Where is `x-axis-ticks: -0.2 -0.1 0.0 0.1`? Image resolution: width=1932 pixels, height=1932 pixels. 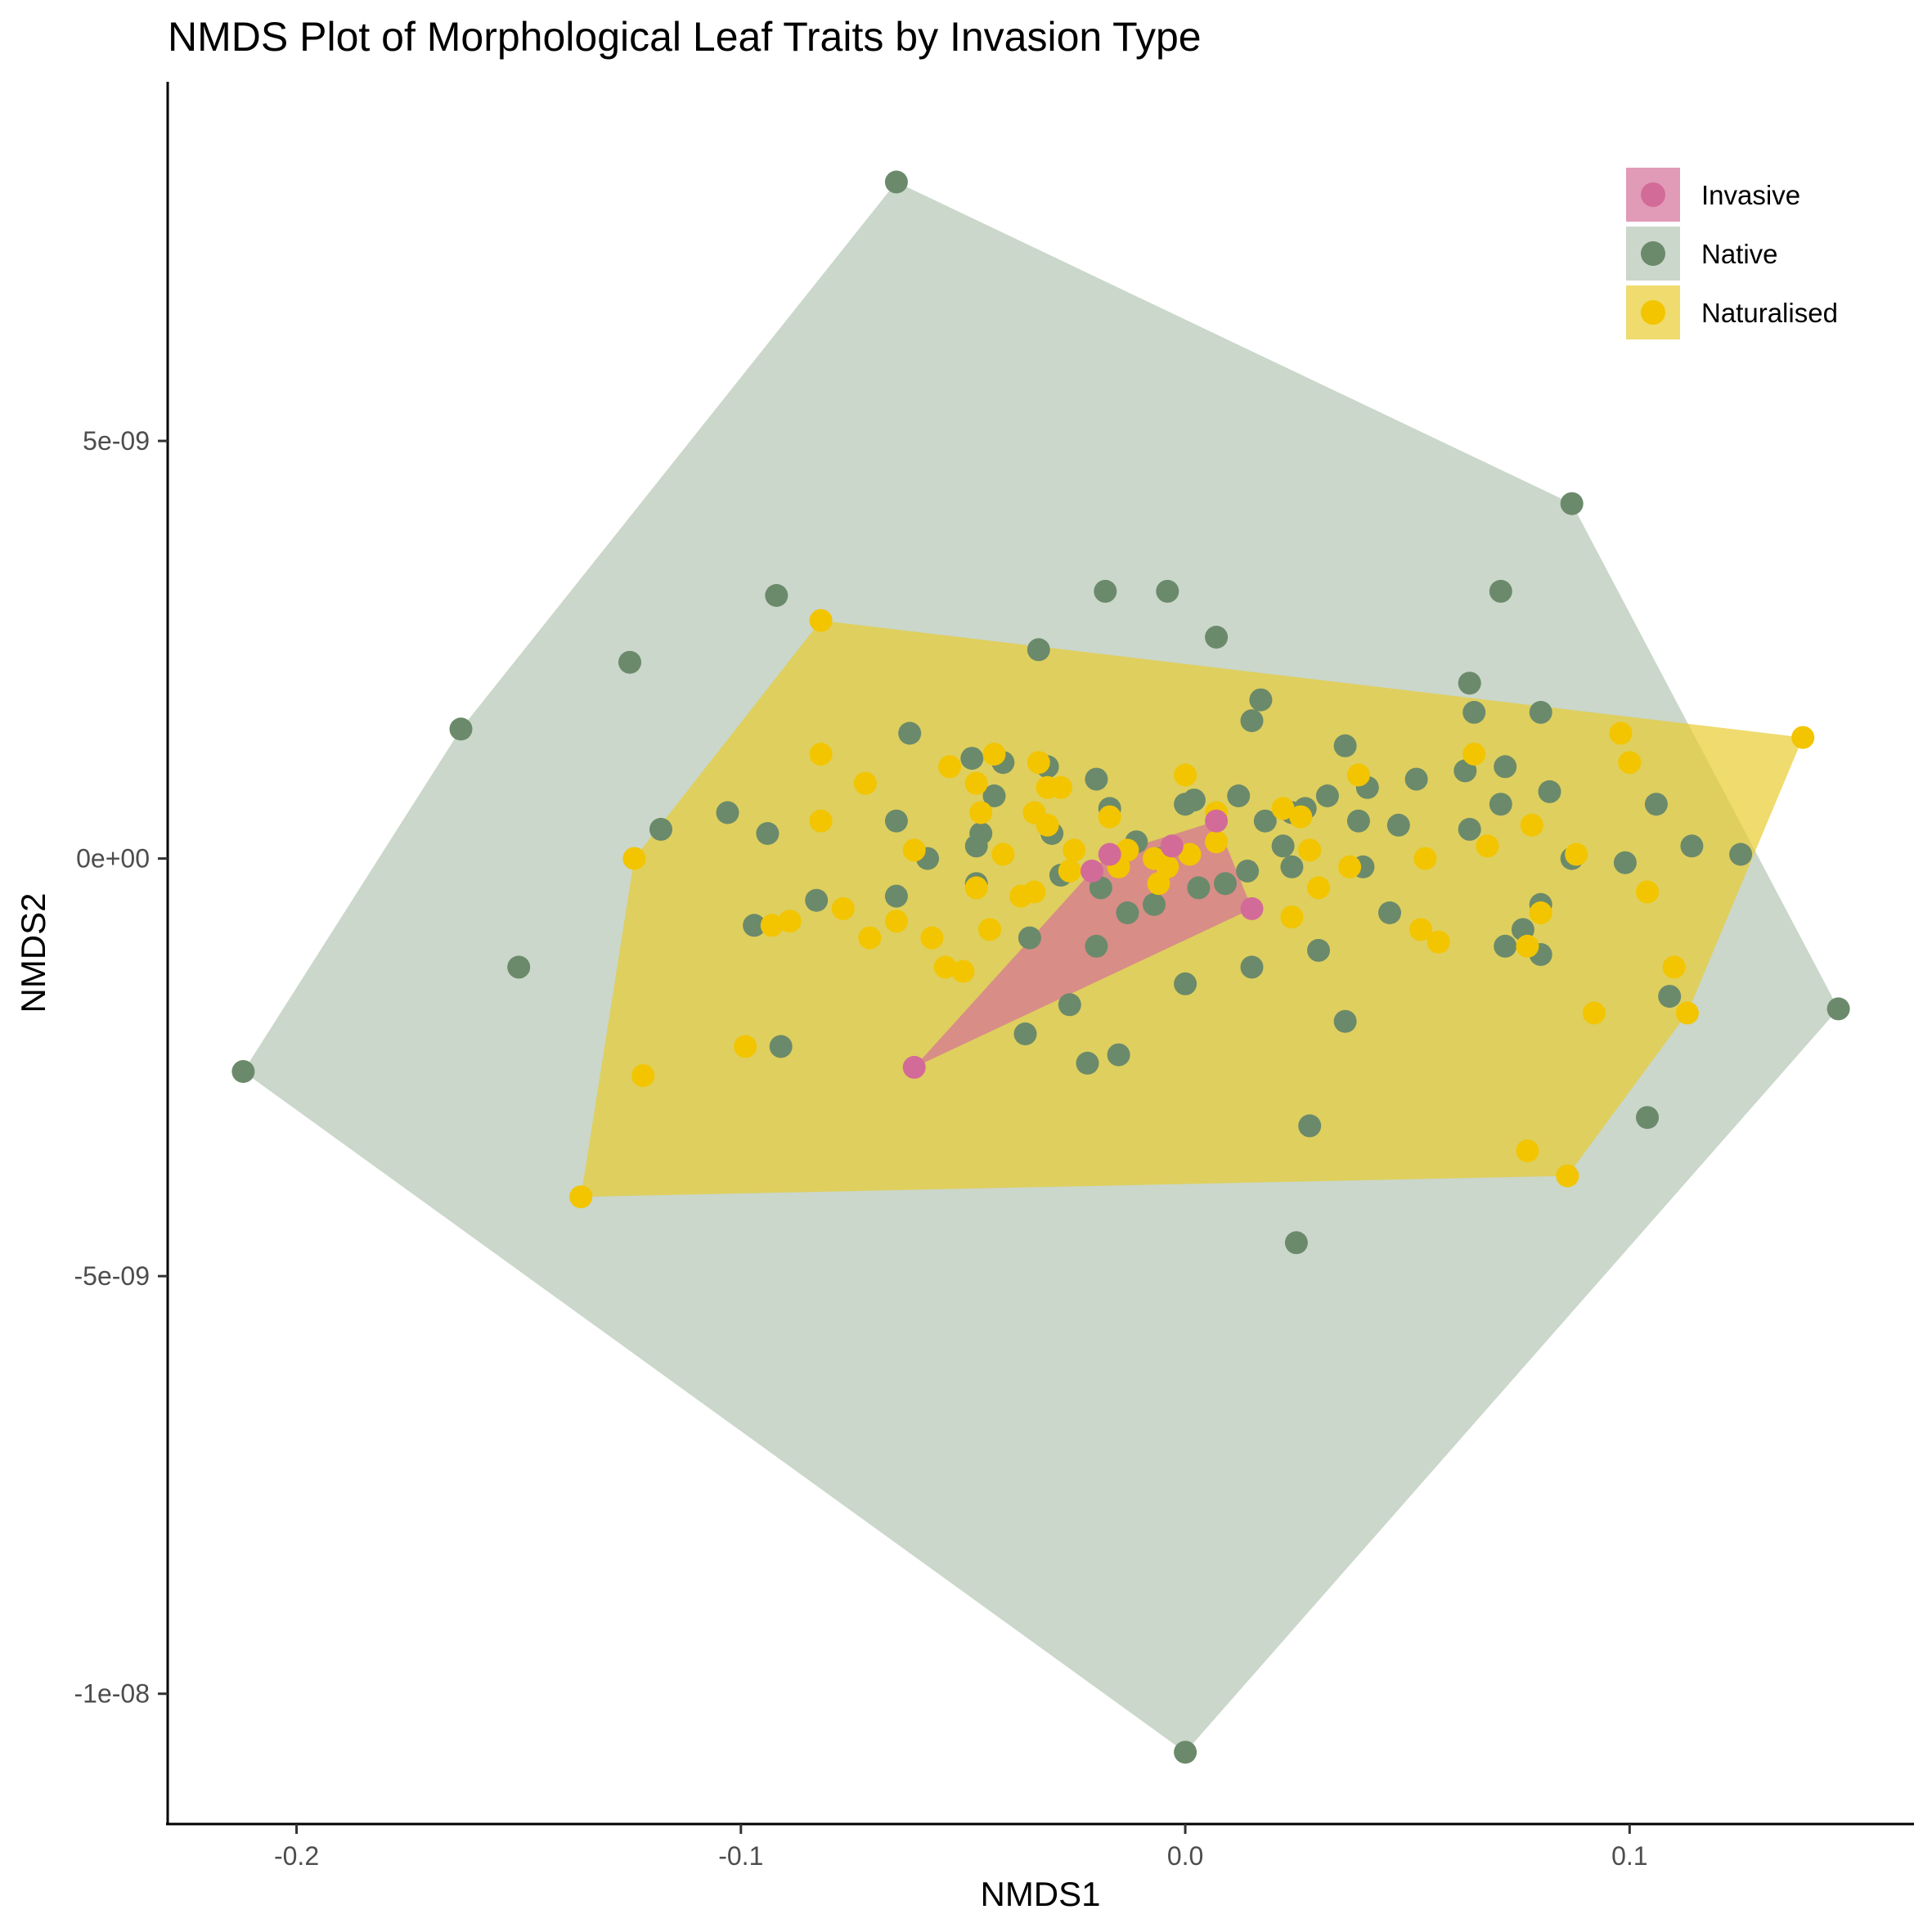
x-axis-ticks: -0.2 -0.1 0.0 0.1 is located at coordinates (961, 1847).